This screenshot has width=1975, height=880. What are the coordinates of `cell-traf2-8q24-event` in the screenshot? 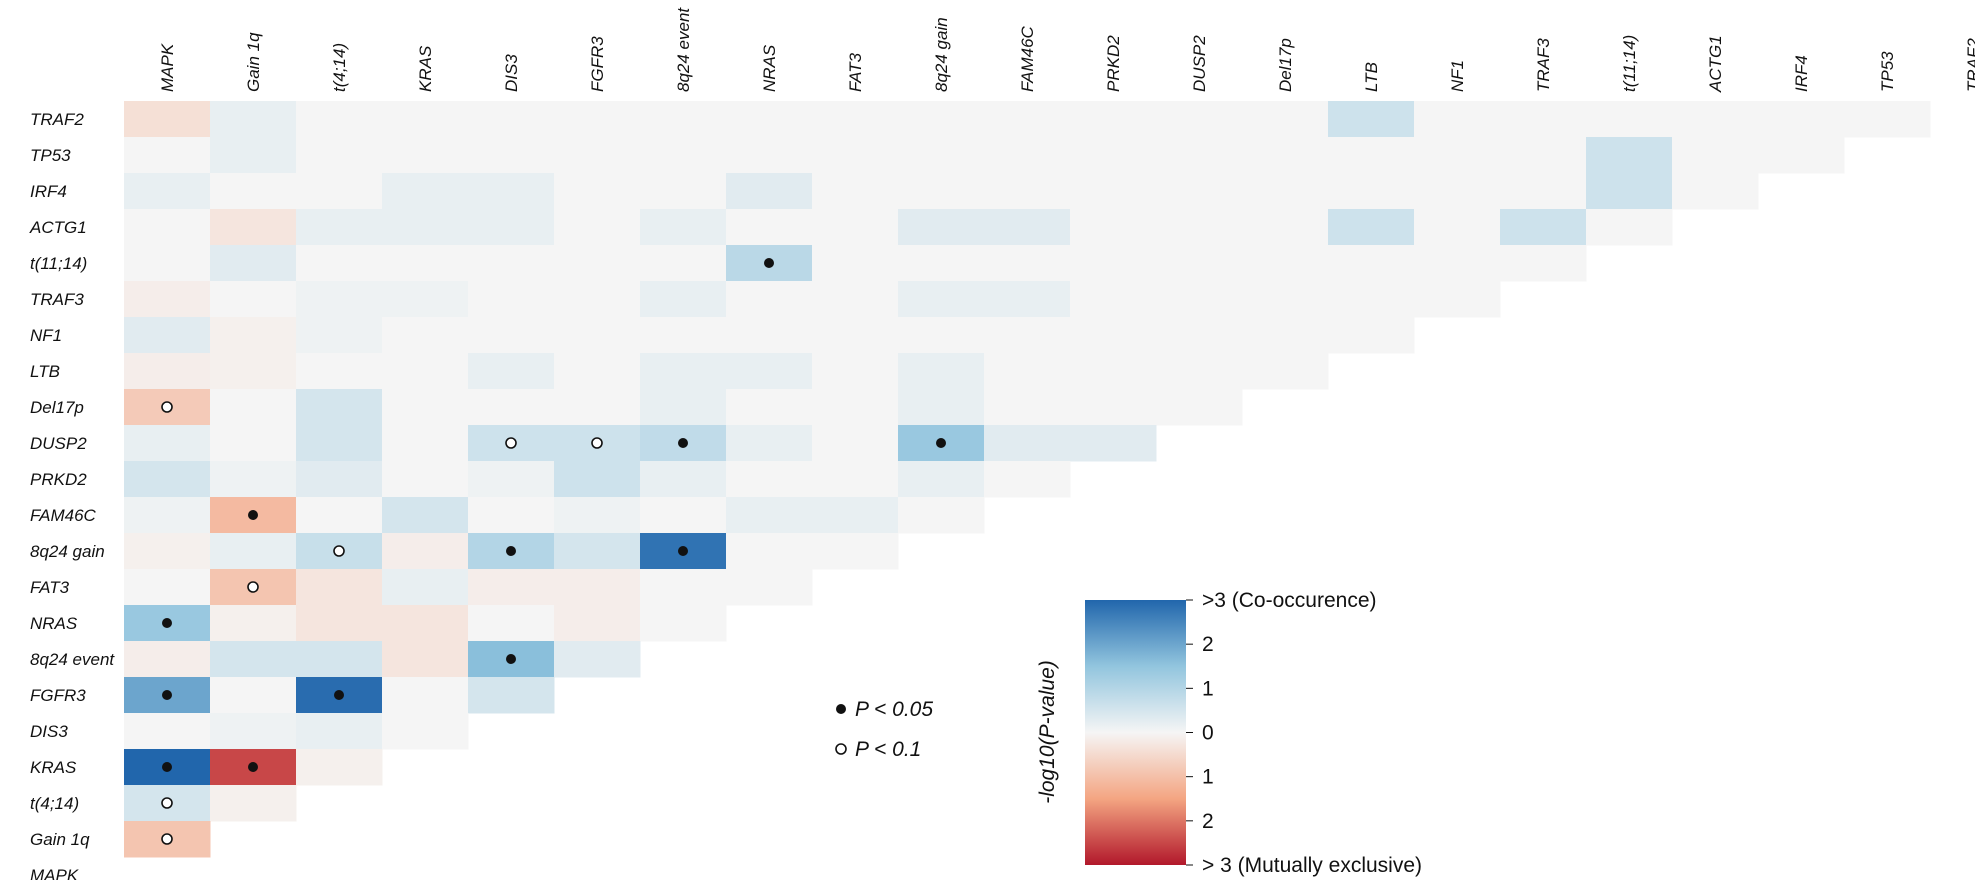 It's located at (683, 119).